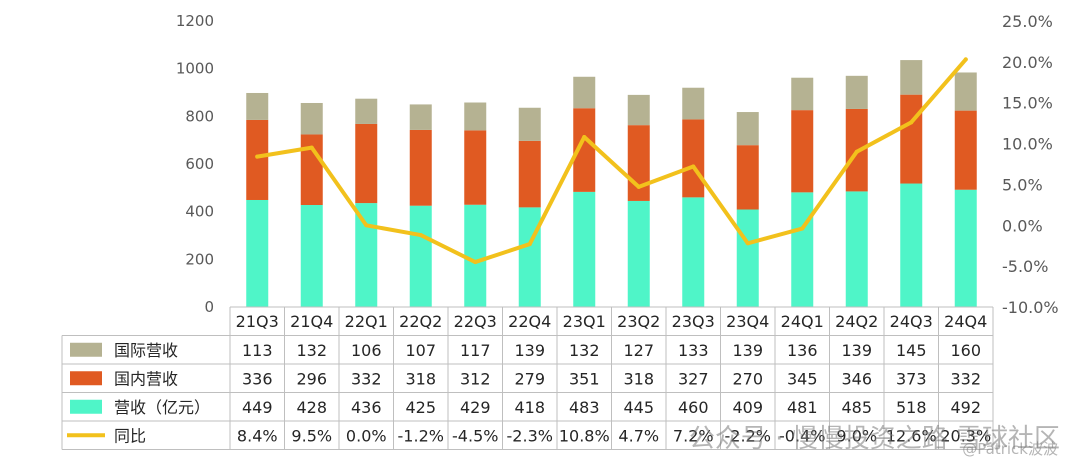  I want to click on x-tick-label: 22Q4, so click(529, 321).